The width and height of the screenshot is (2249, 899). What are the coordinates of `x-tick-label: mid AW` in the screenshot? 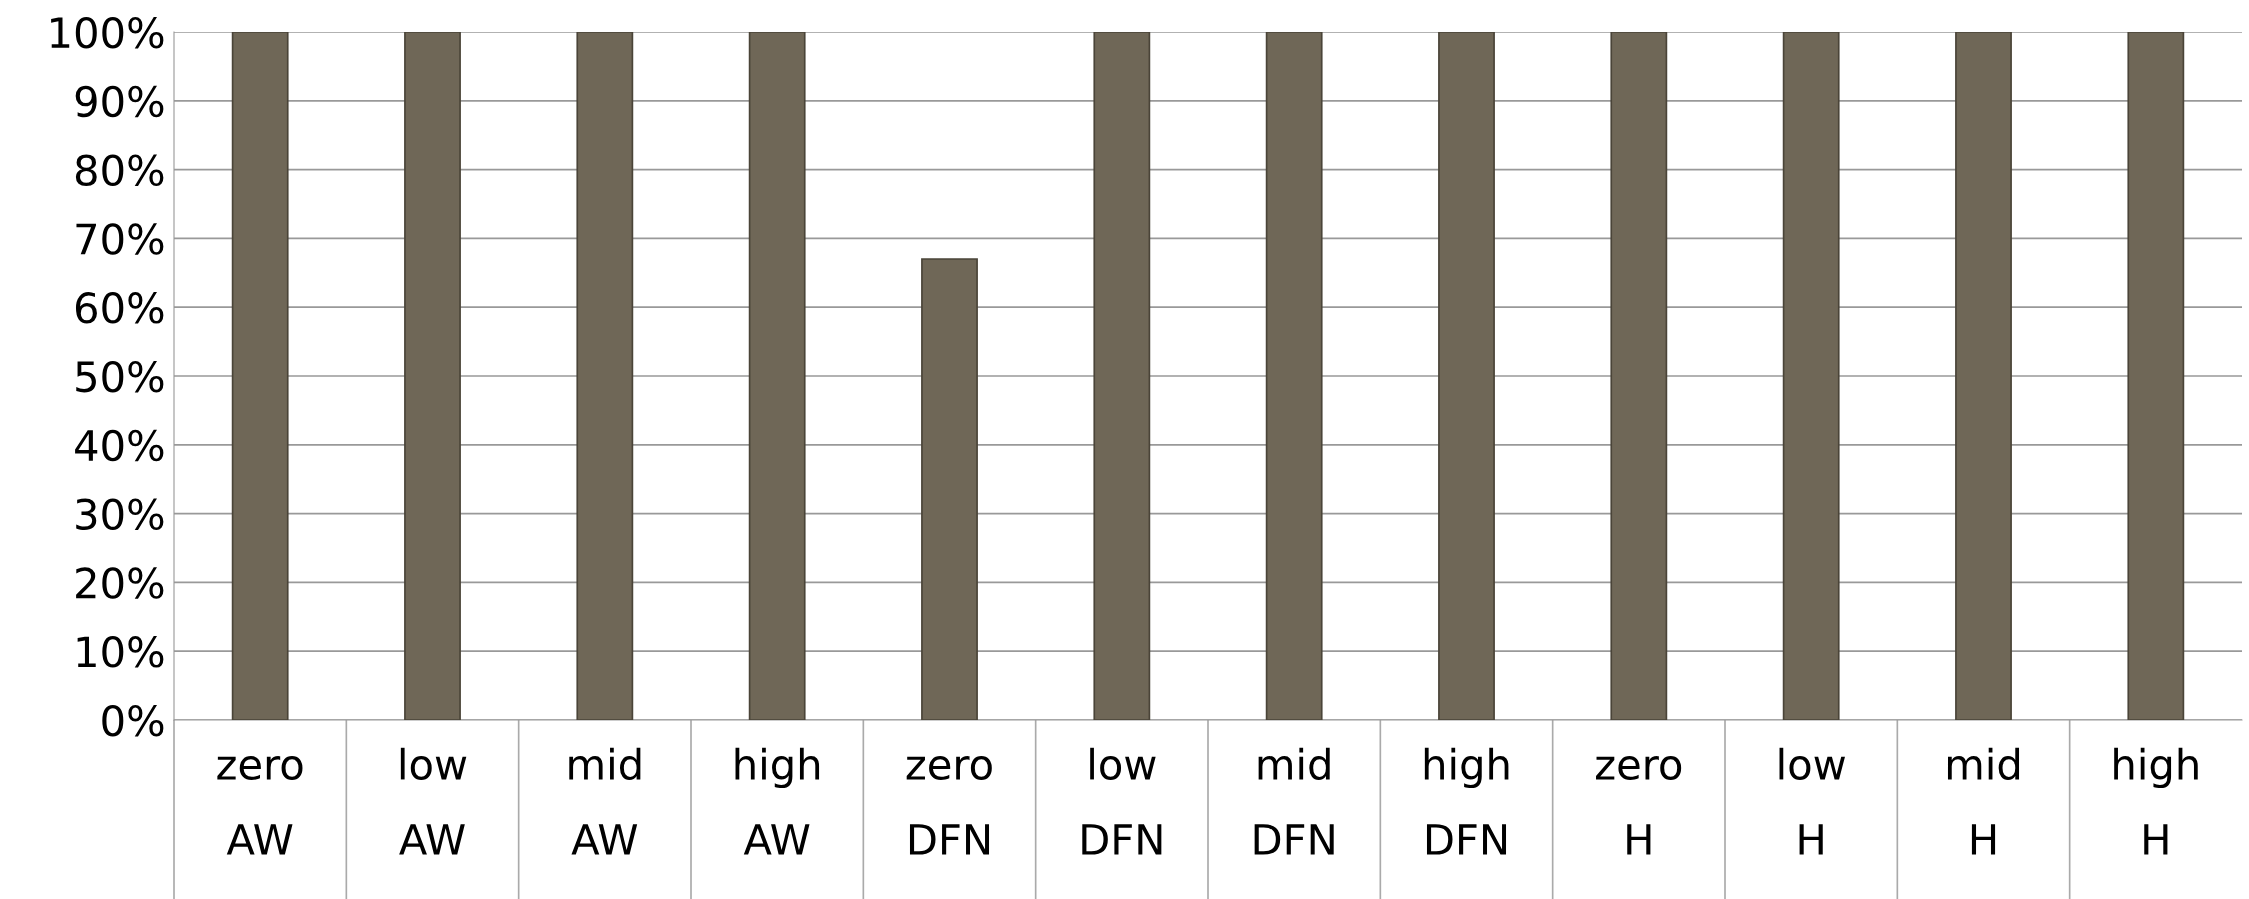 It's located at (605, 801).